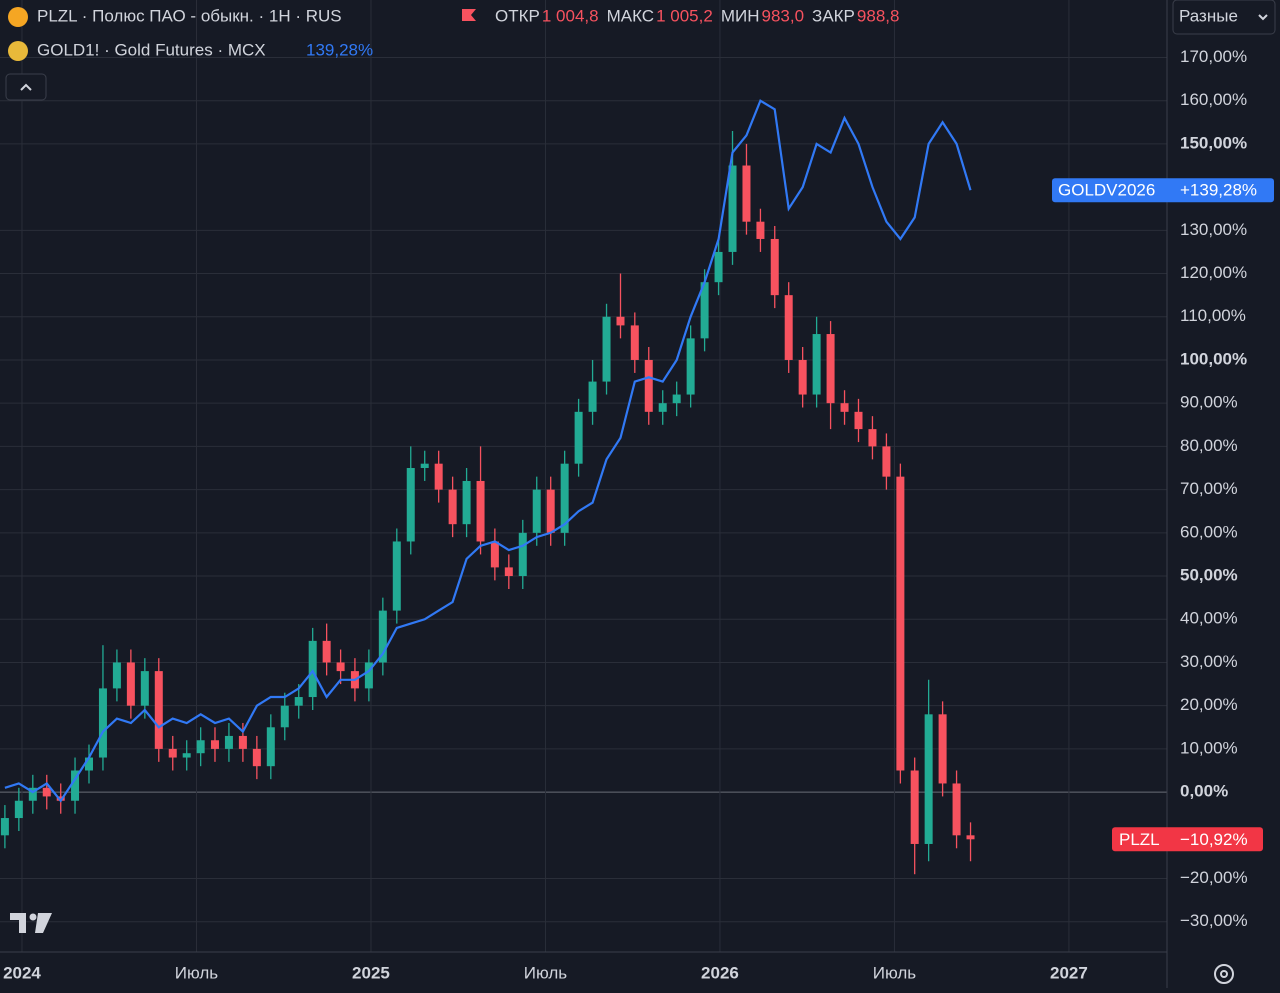  Describe the element at coordinates (189, 15) in the screenshot. I see `legend-main: PLZL · Полюс ПАО - обыкн. · 1H · RUS` at that location.